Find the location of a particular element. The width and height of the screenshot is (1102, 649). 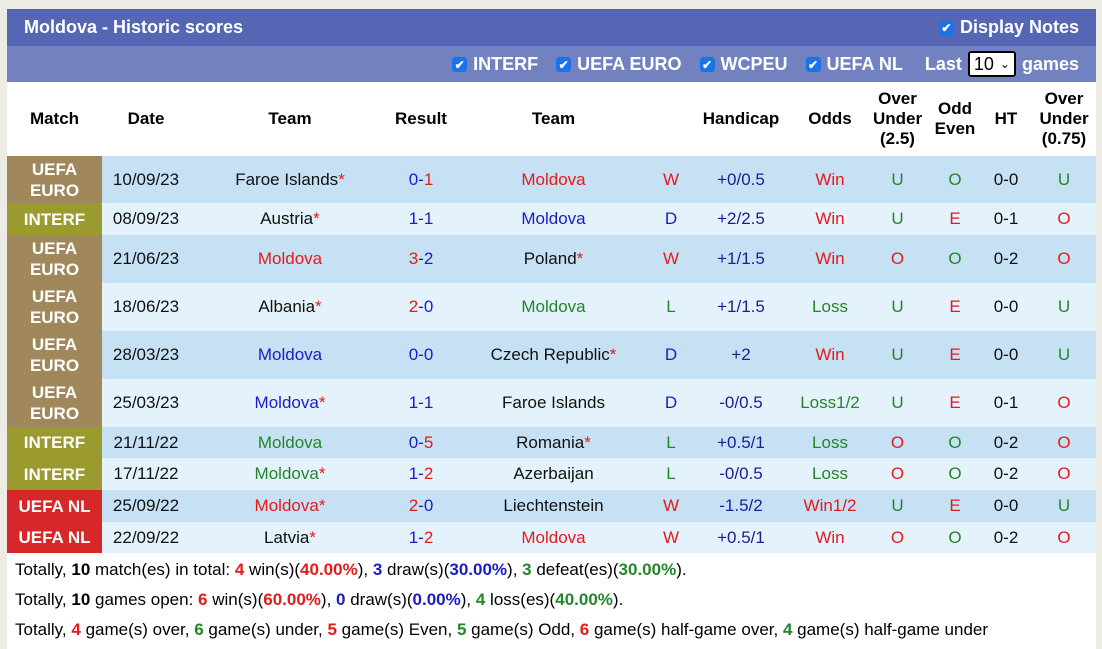

result-score: 3-2 is located at coordinates (421, 259).